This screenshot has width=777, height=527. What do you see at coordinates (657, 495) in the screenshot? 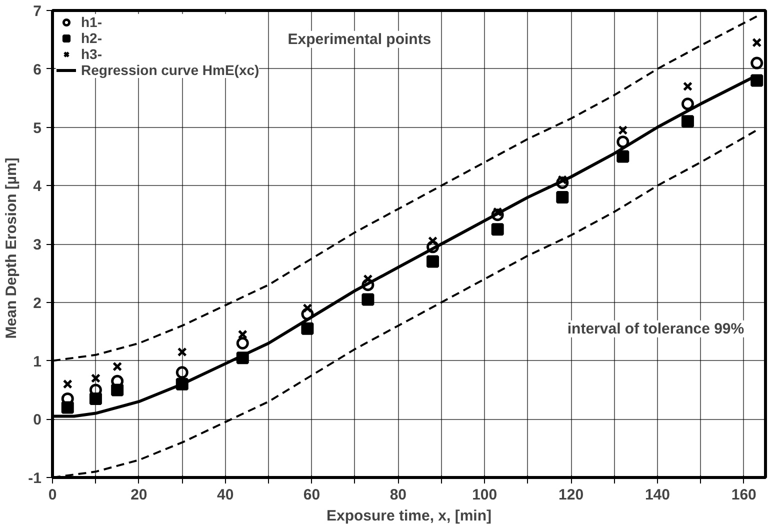
I see `x-tick-label: 140` at bounding box center [657, 495].